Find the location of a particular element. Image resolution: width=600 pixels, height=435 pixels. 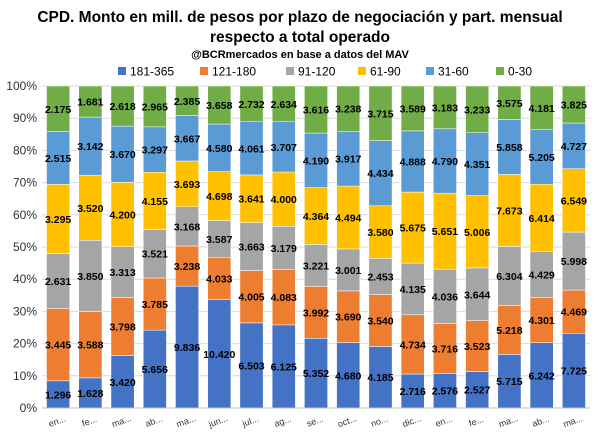

data-label: 2.716 is located at coordinates (413, 392).